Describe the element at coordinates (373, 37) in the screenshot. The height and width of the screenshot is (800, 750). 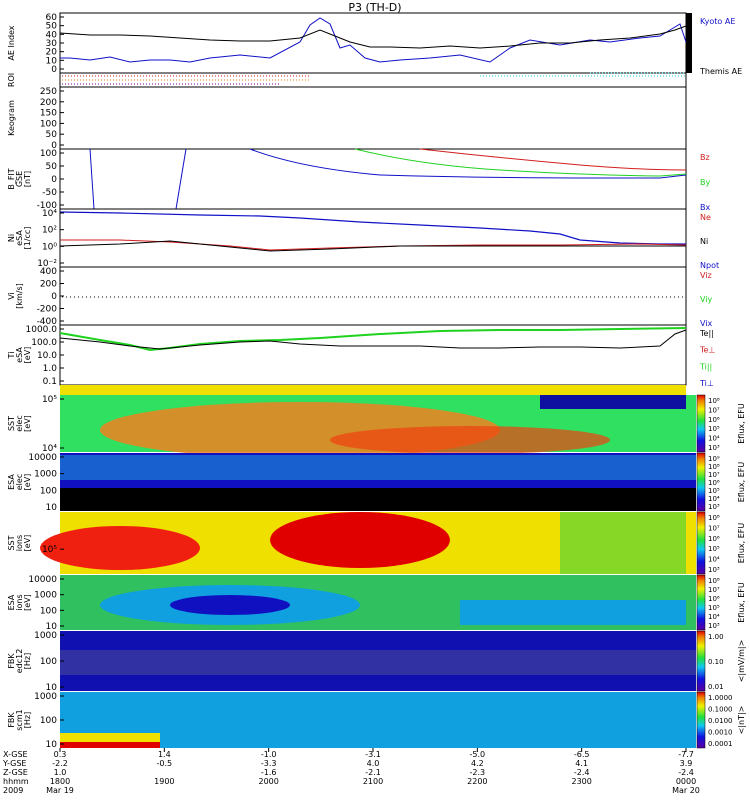
I see `series-themis-ae` at that location.